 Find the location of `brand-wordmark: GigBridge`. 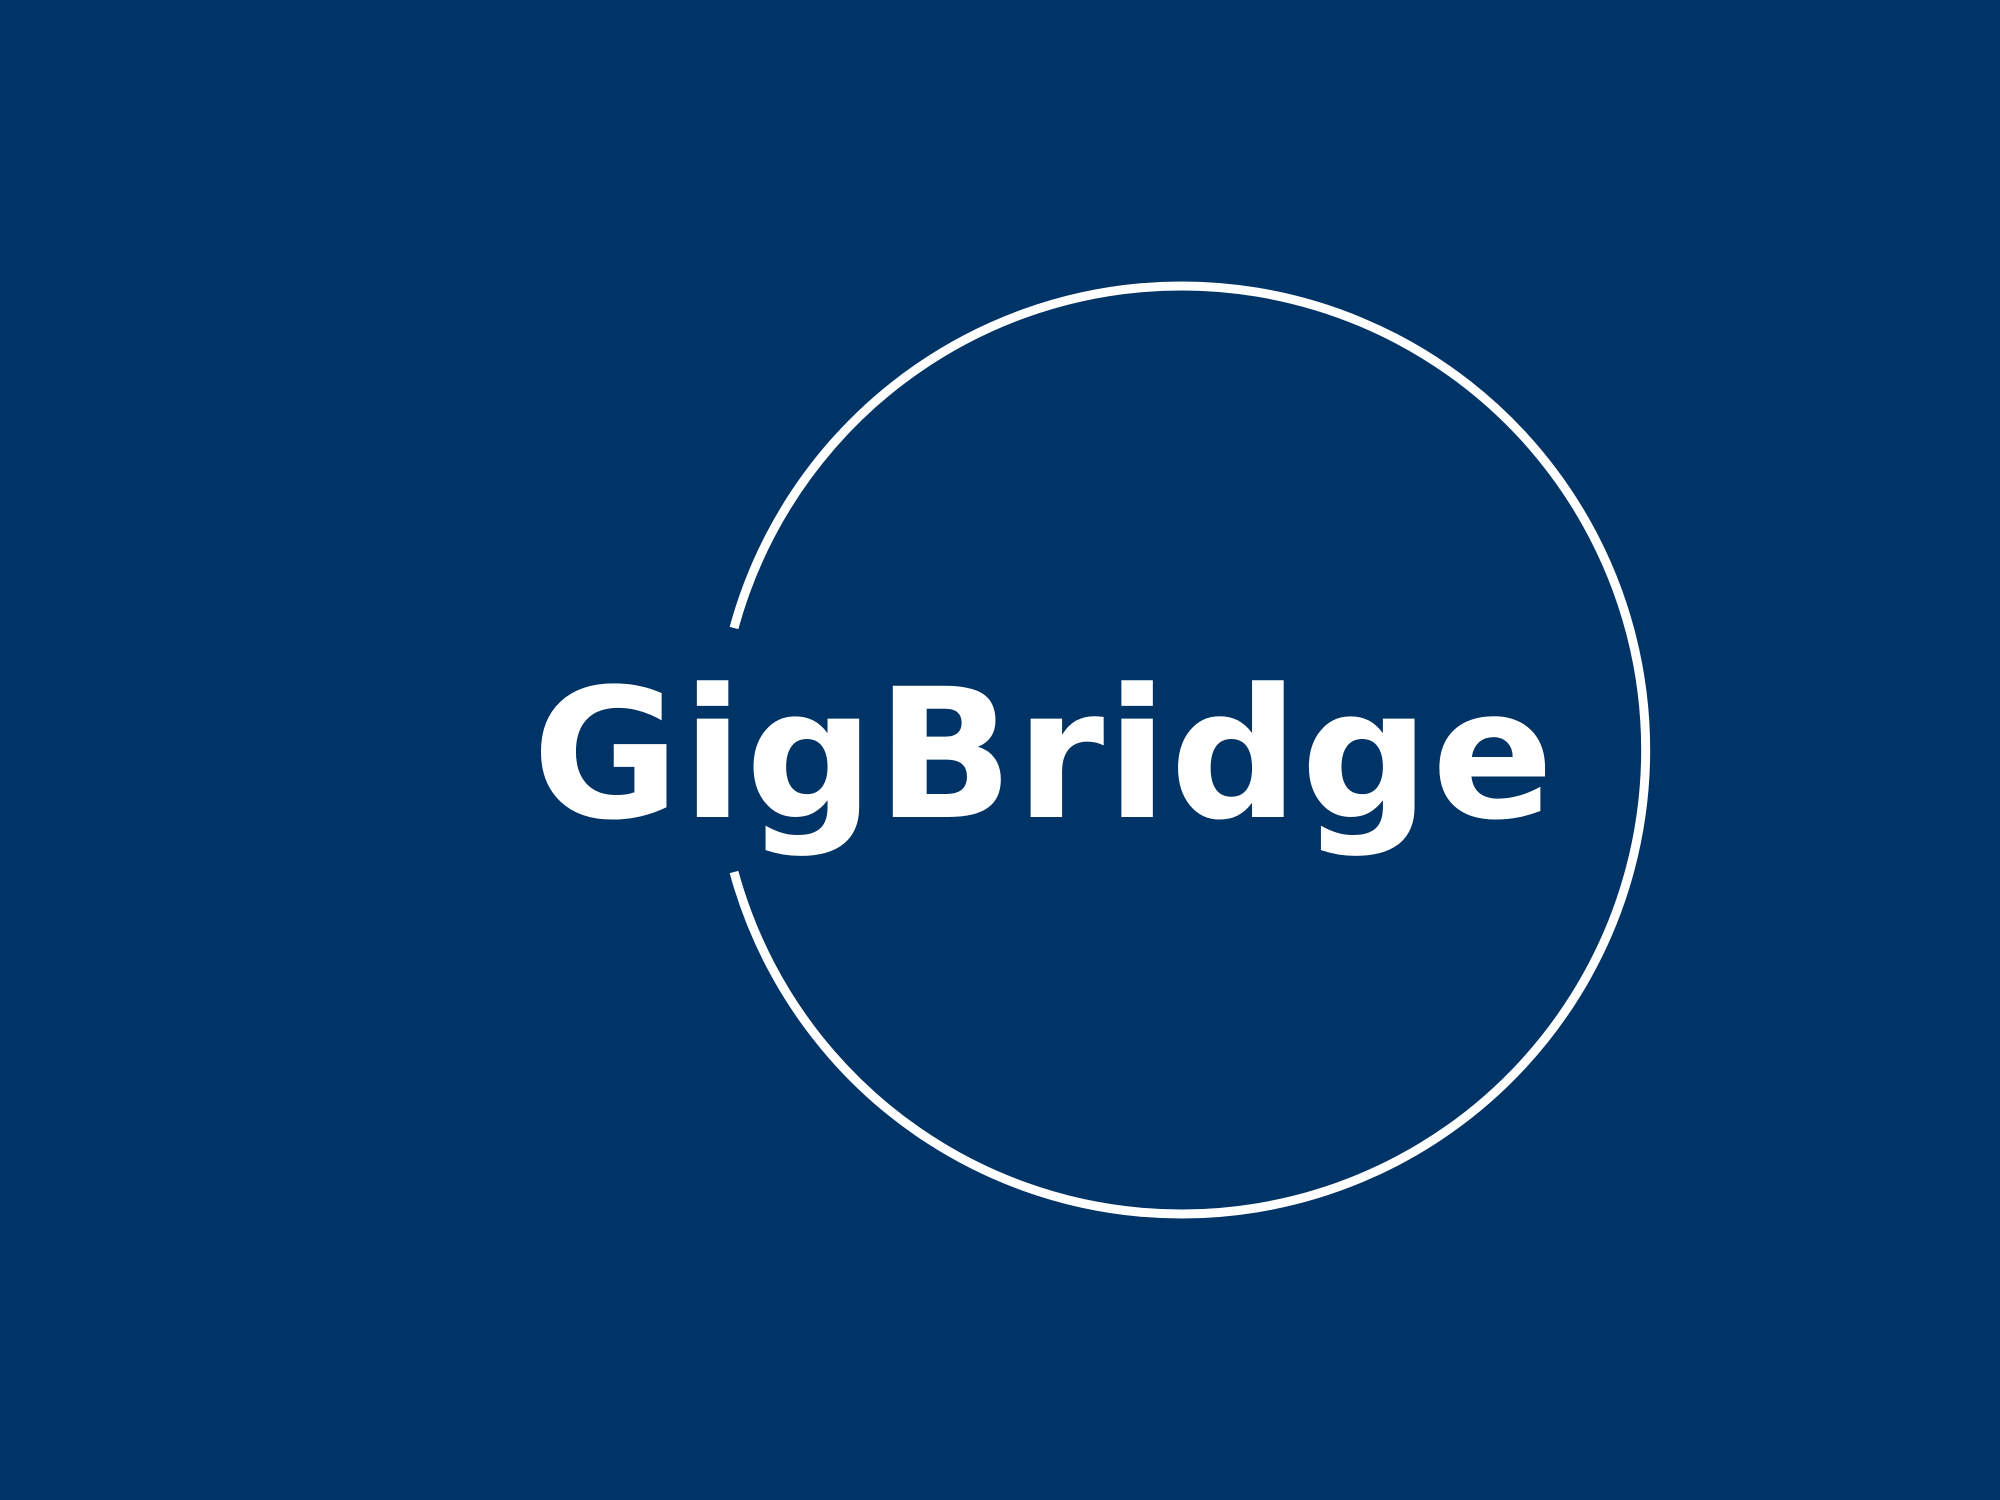

brand-wordmark: GigBridge is located at coordinates (1044, 755).